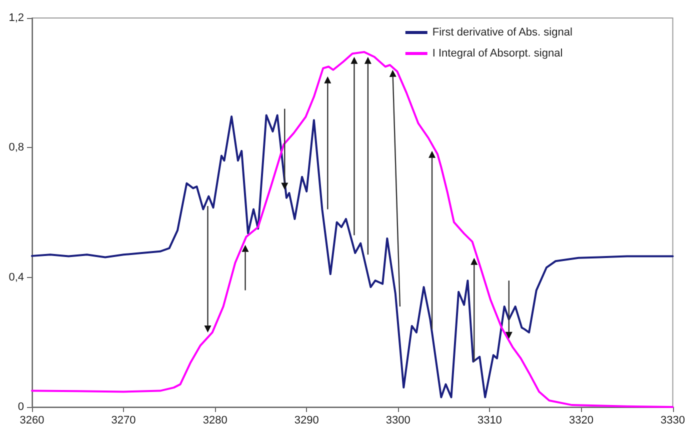  Describe the element at coordinates (215, 420) in the screenshot. I see `x-tick-label: 3280` at that location.